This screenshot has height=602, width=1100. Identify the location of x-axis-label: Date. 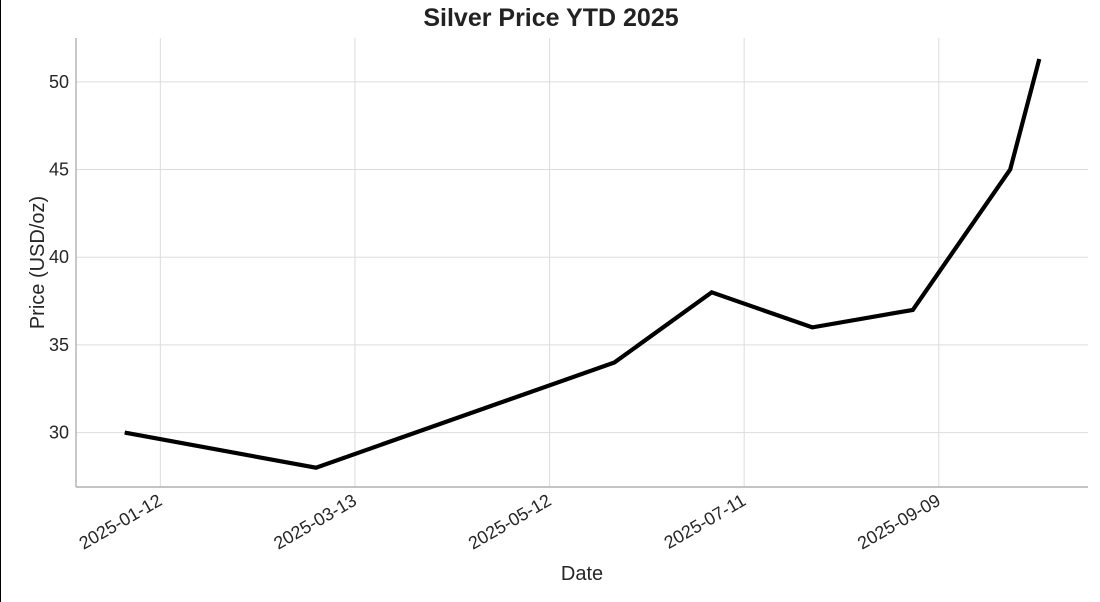
(582, 574).